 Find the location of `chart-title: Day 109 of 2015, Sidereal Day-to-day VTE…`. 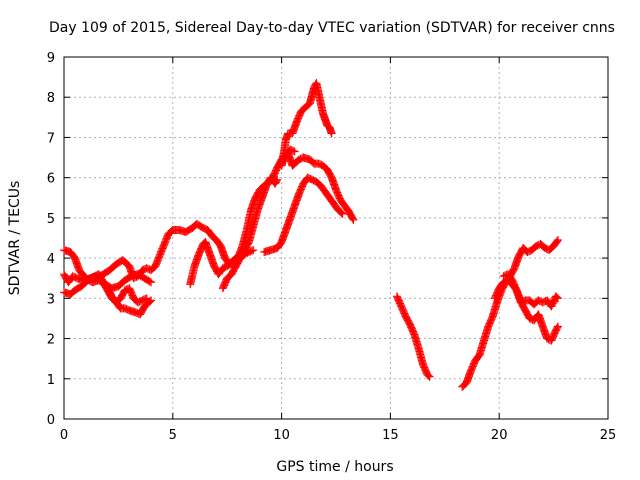

chart-title: Day 109 of 2015, Sidereal Day-to-day VTE… is located at coordinates (332, 28).